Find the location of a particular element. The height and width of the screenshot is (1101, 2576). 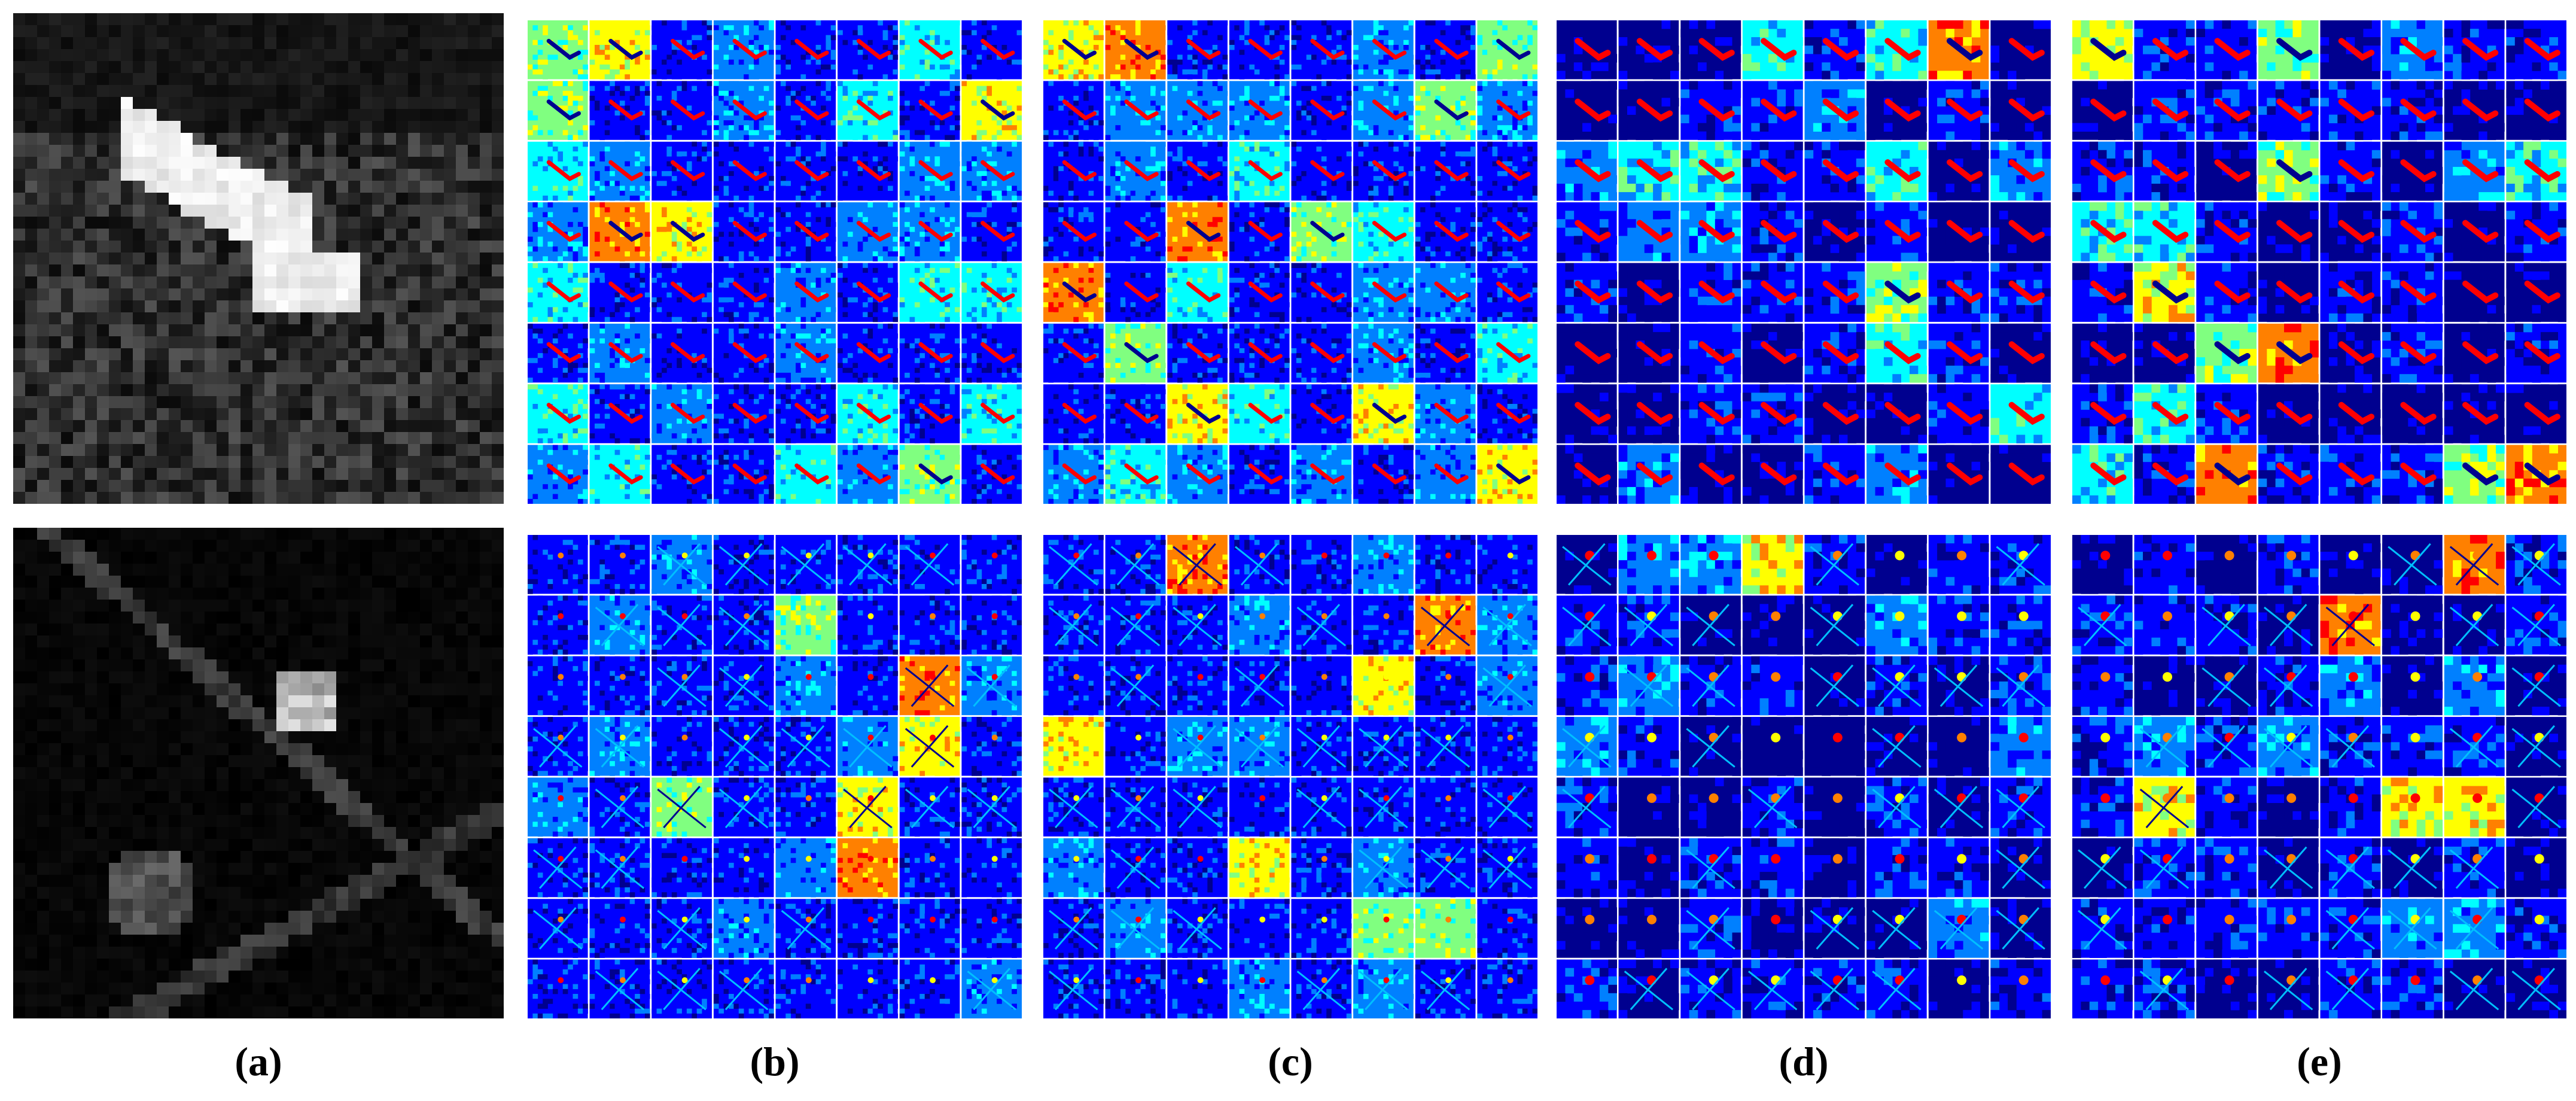

feature-maps-c-top is located at coordinates (1290, 262).